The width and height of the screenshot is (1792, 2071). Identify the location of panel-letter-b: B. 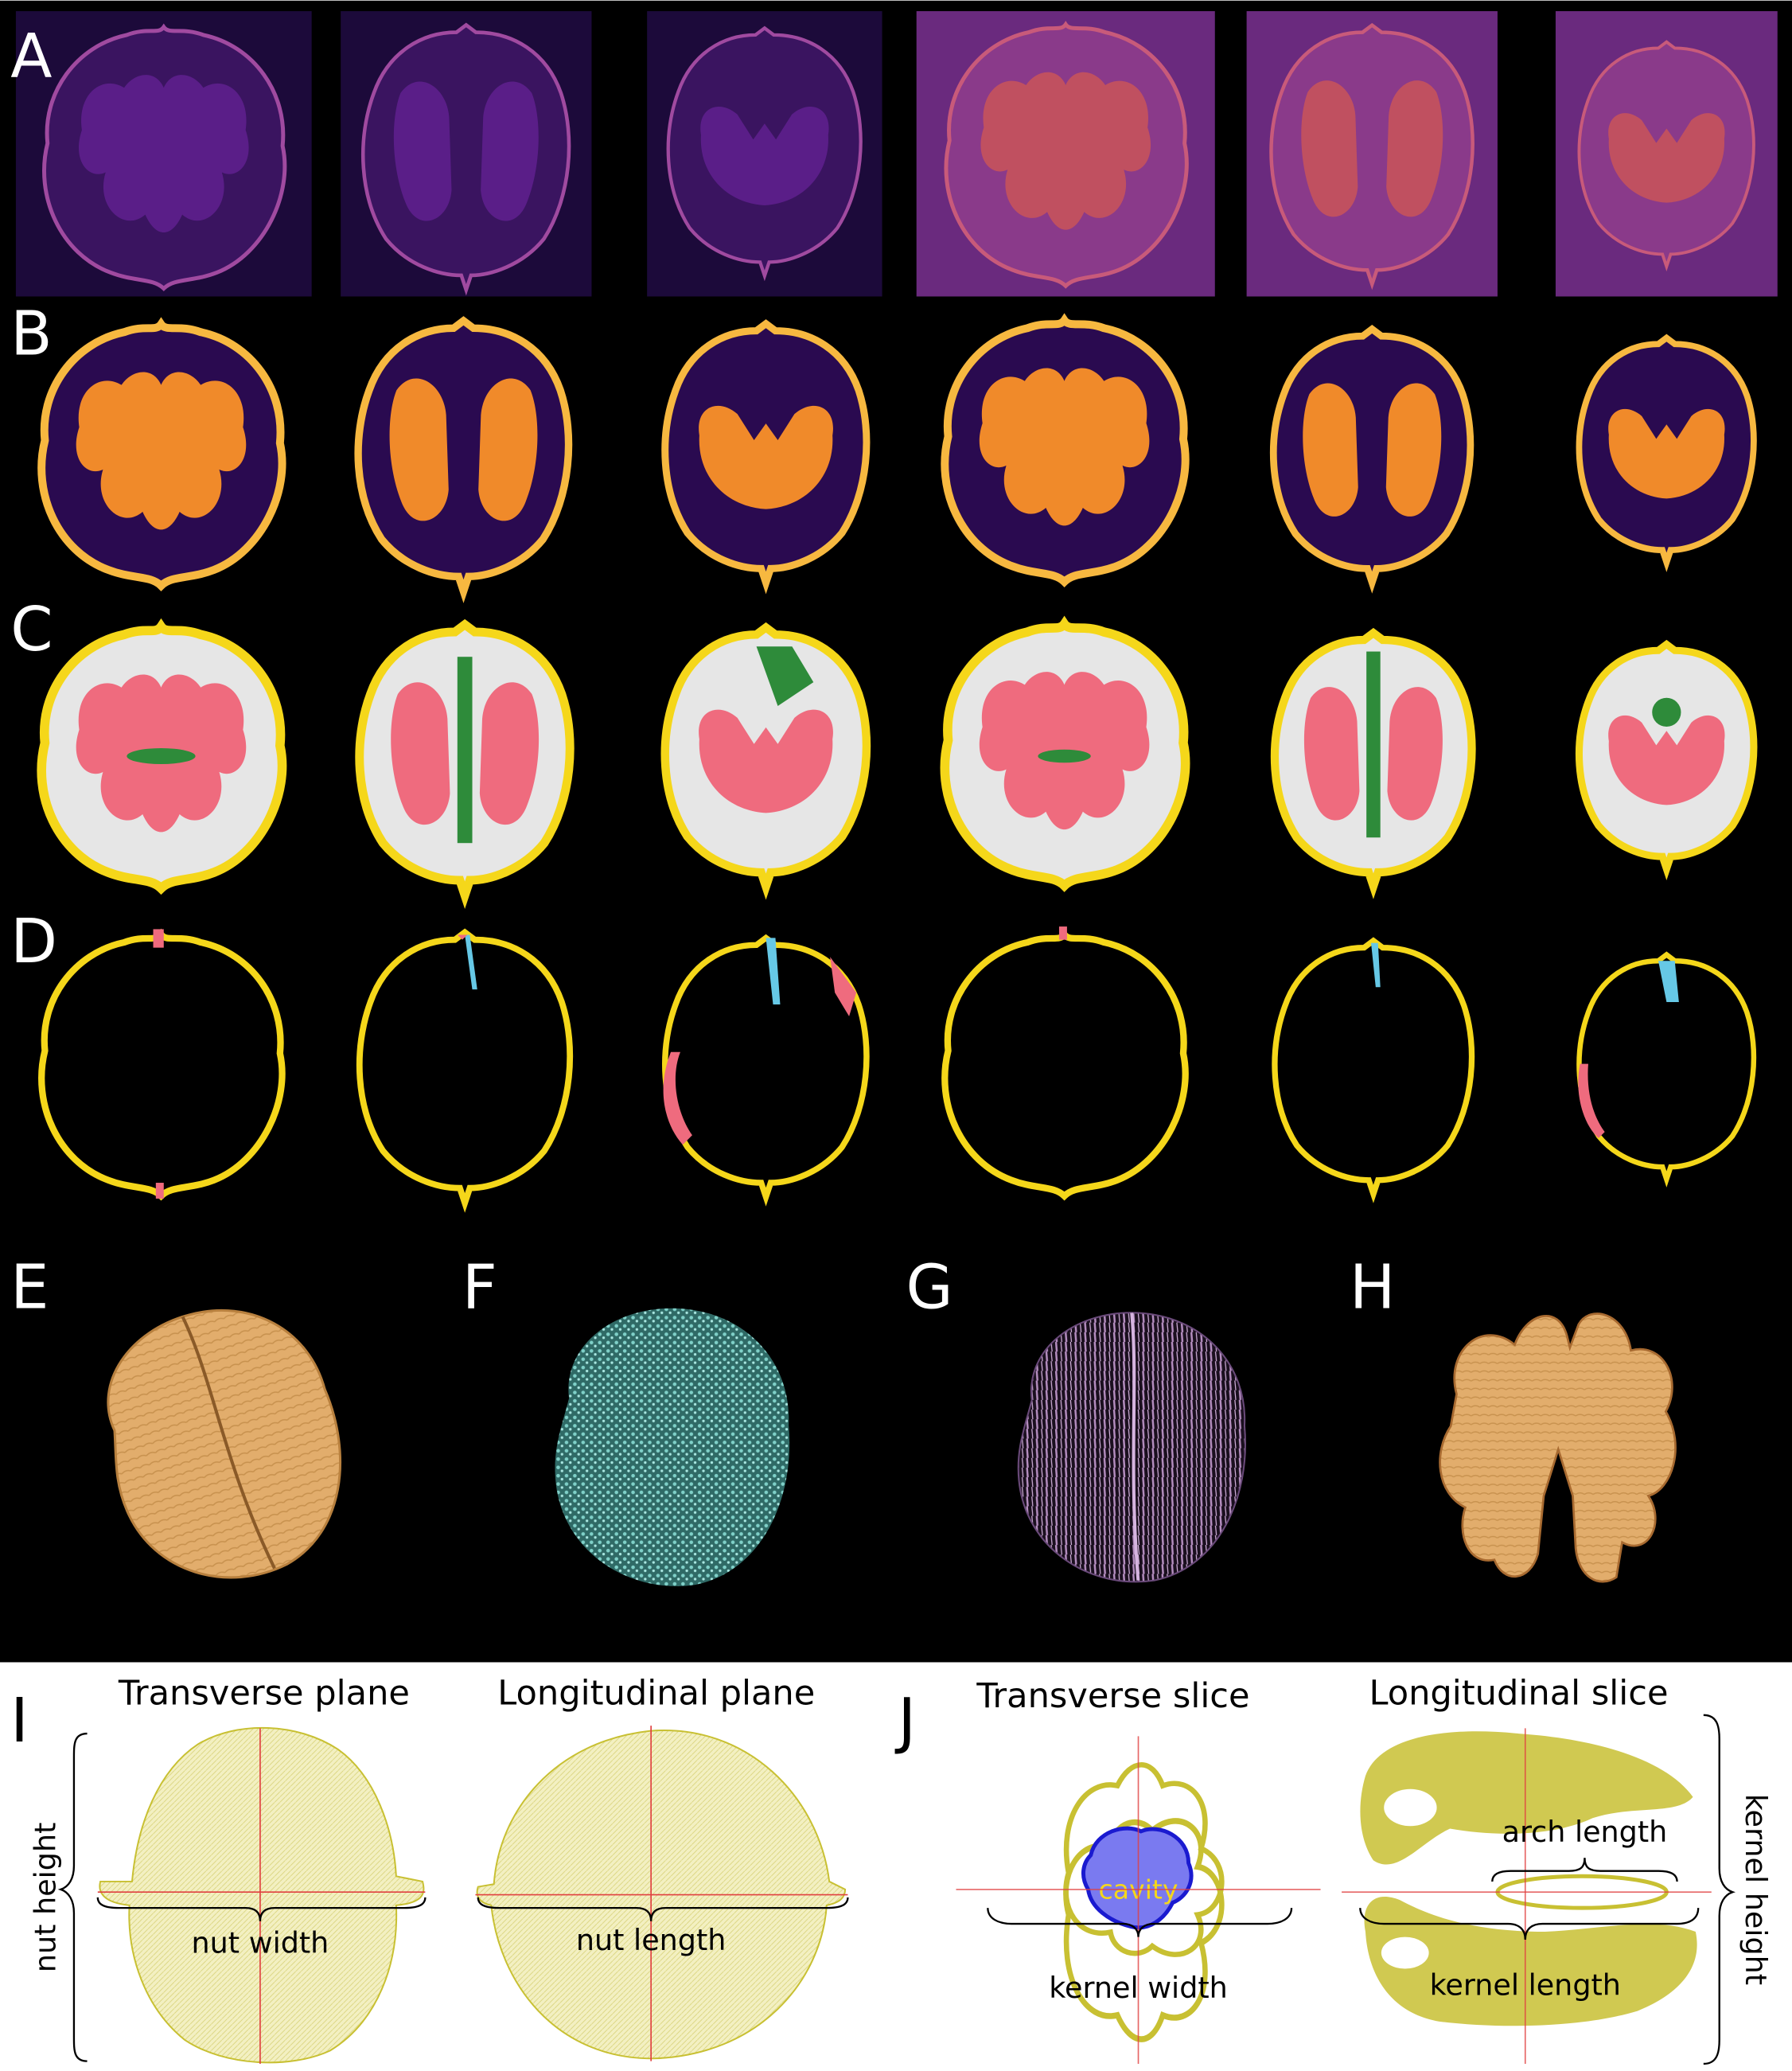
(31, 334).